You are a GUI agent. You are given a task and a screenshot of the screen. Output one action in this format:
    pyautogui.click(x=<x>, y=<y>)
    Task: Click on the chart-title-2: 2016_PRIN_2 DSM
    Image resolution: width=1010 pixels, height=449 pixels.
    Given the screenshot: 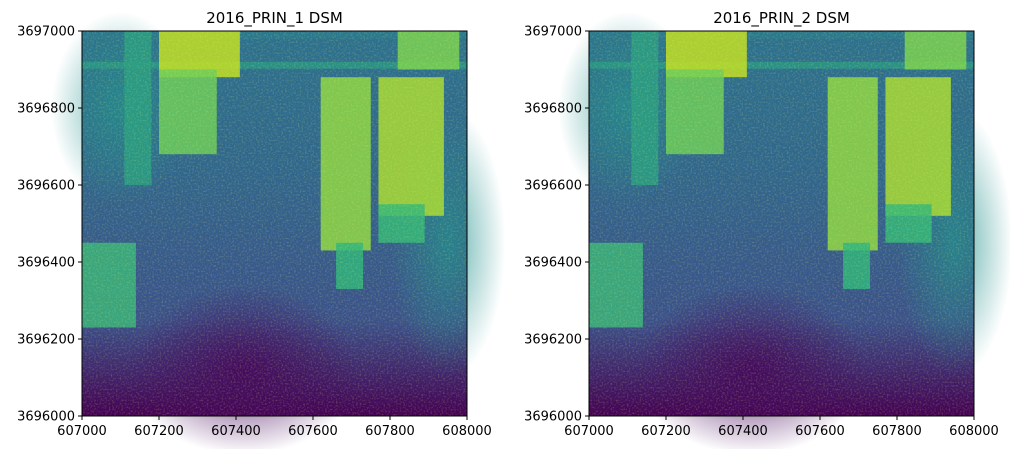 What is the action you would take?
    pyautogui.click(x=781, y=18)
    